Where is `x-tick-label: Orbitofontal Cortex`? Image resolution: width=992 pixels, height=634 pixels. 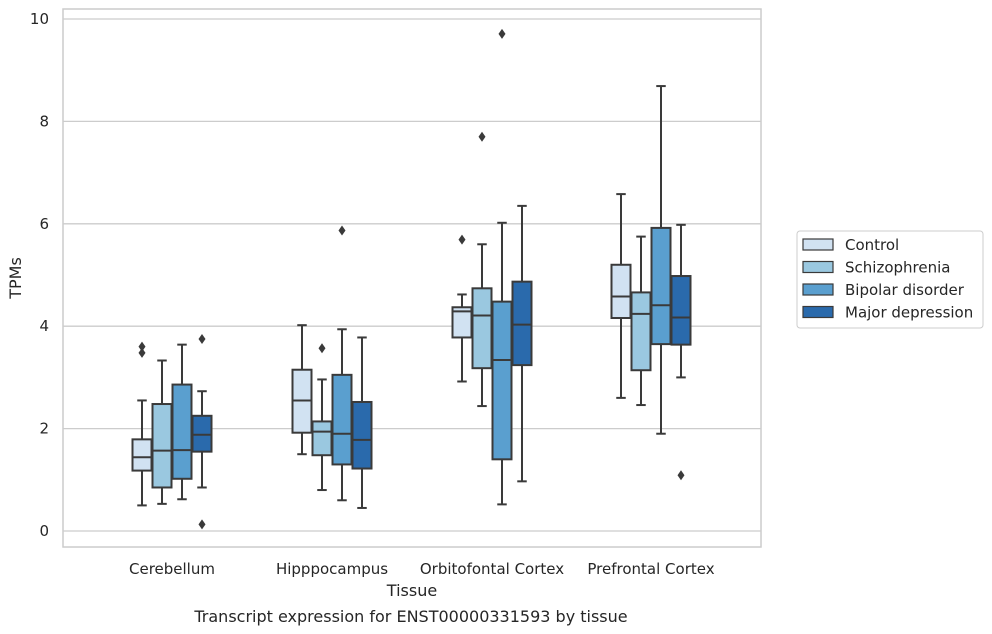 x-tick-label: Orbitofontal Cortex is located at coordinates (492, 569).